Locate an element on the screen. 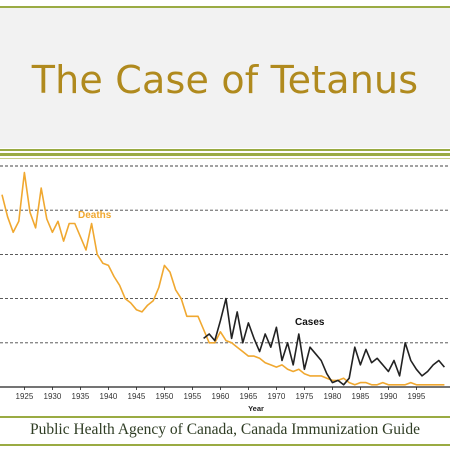 Image resolution: width=450 pixels, height=450 pixels. slide-title: The Case of Tetanus is located at coordinates (225, 80).